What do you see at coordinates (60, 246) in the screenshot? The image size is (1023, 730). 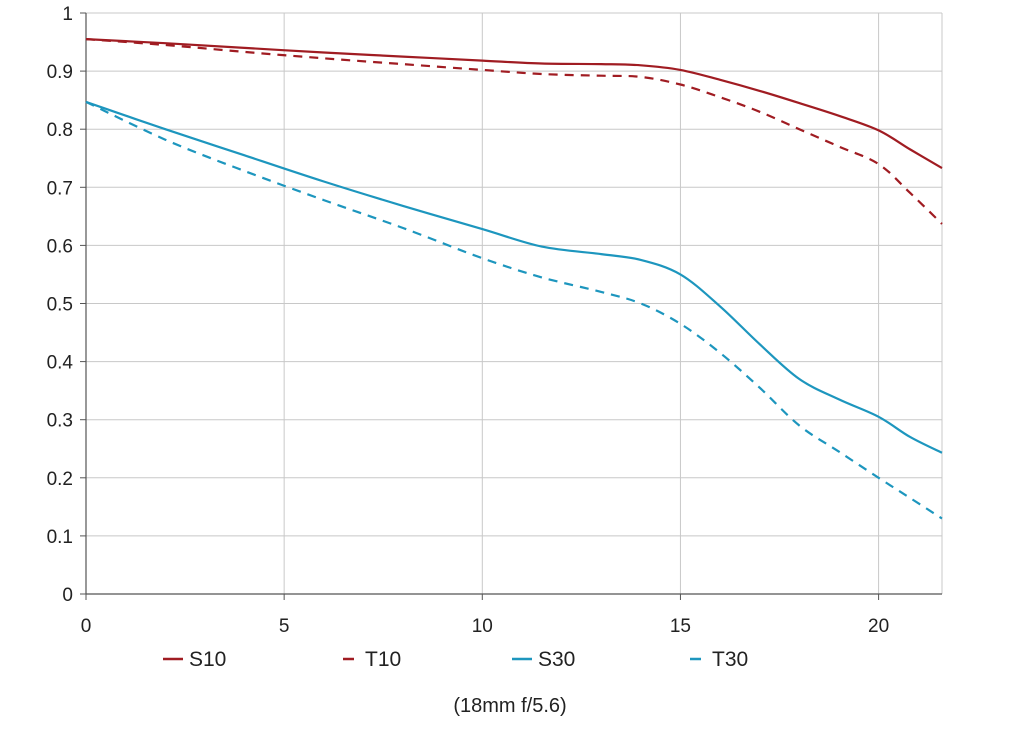 I see `y-tick-label: 0.6` at bounding box center [60, 246].